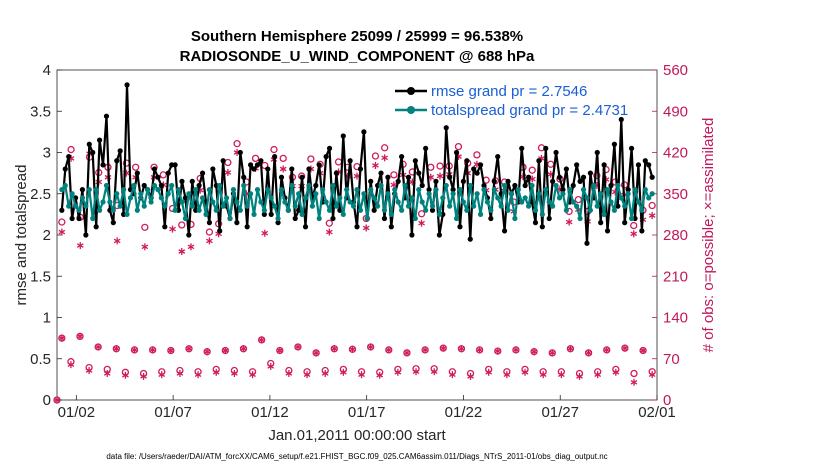 This screenshot has width=830, height=470. Describe the element at coordinates (675, 111) in the screenshot. I see `right-tick-label: 490` at that location.